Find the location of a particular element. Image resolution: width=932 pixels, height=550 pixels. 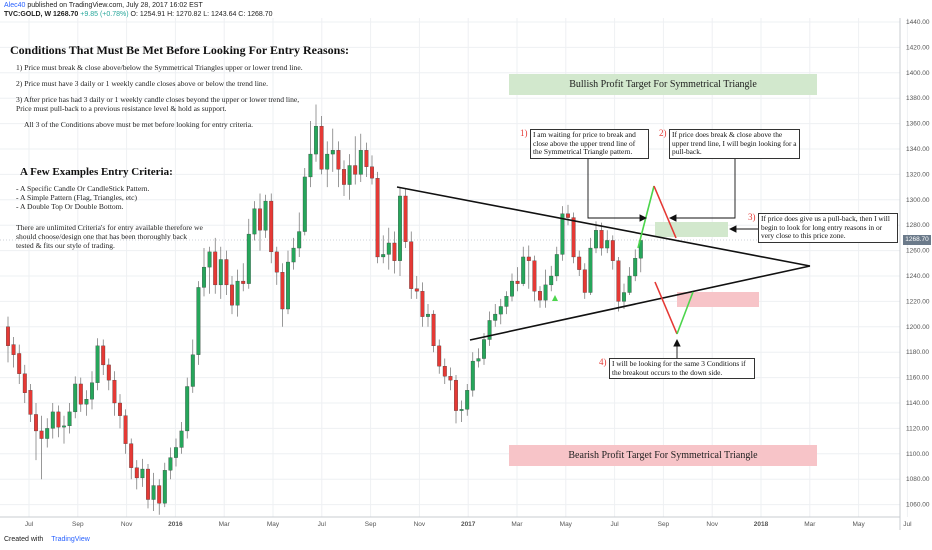

y-tick-label: 1380.00 is located at coordinates (918, 98).